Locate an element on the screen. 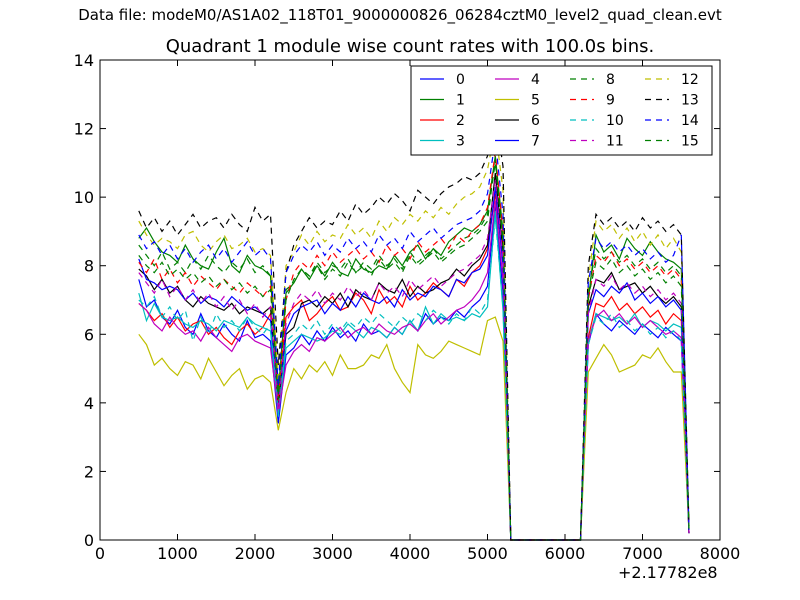 This screenshot has width=800, height=600. x-tick-label: 6000 is located at coordinates (565, 553).